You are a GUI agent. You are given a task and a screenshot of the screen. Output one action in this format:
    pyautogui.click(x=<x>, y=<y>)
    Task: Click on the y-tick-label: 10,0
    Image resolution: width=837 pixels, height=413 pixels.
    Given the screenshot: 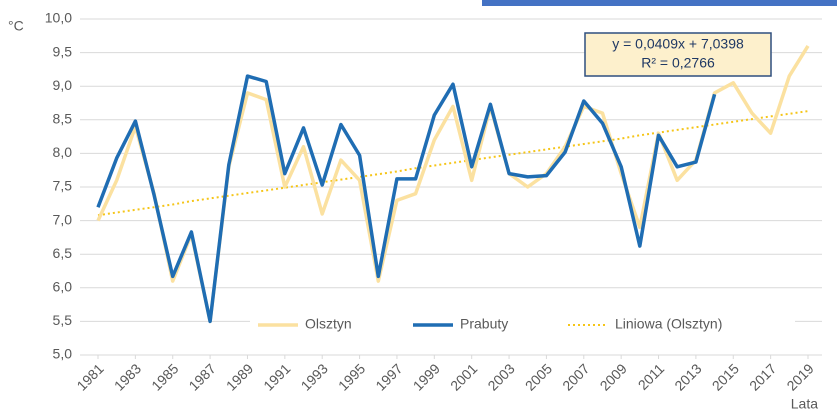 What is the action you would take?
    pyautogui.click(x=58, y=18)
    